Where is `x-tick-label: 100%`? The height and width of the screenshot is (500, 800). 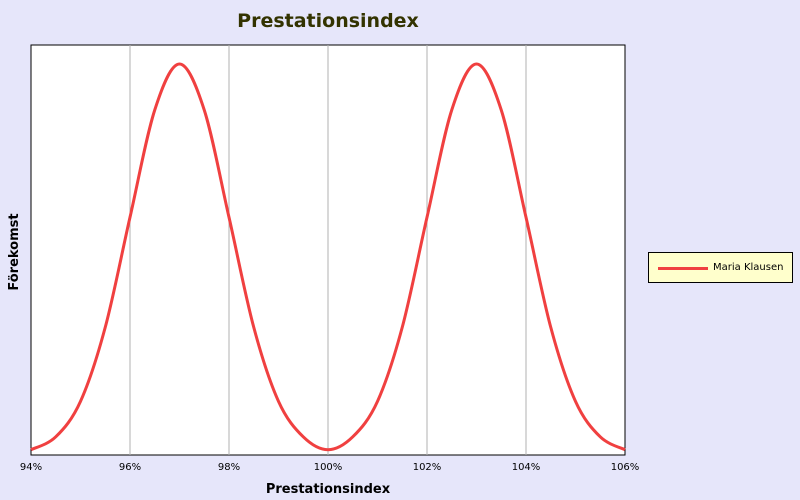
x-tick-label: 100% is located at coordinates (328, 467).